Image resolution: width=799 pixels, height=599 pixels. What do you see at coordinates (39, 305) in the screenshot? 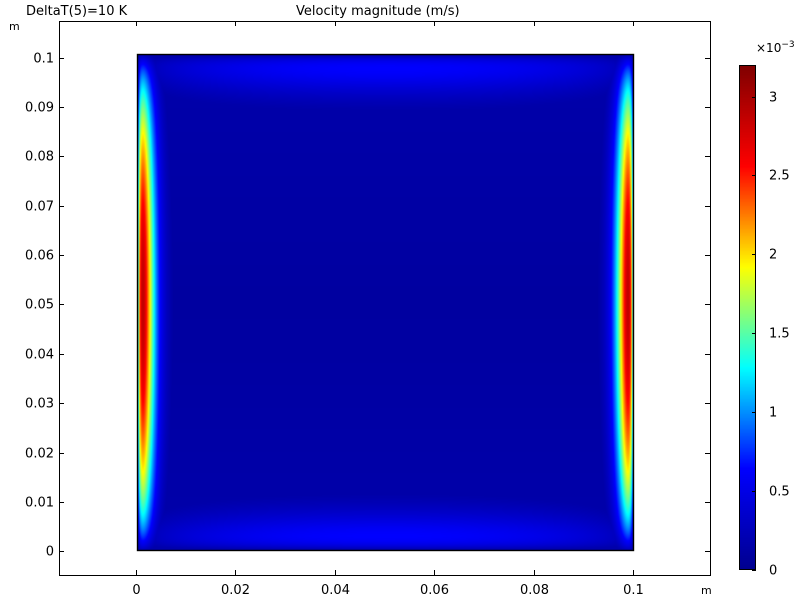
I see `y-tick-label: 0.05` at bounding box center [39, 305].